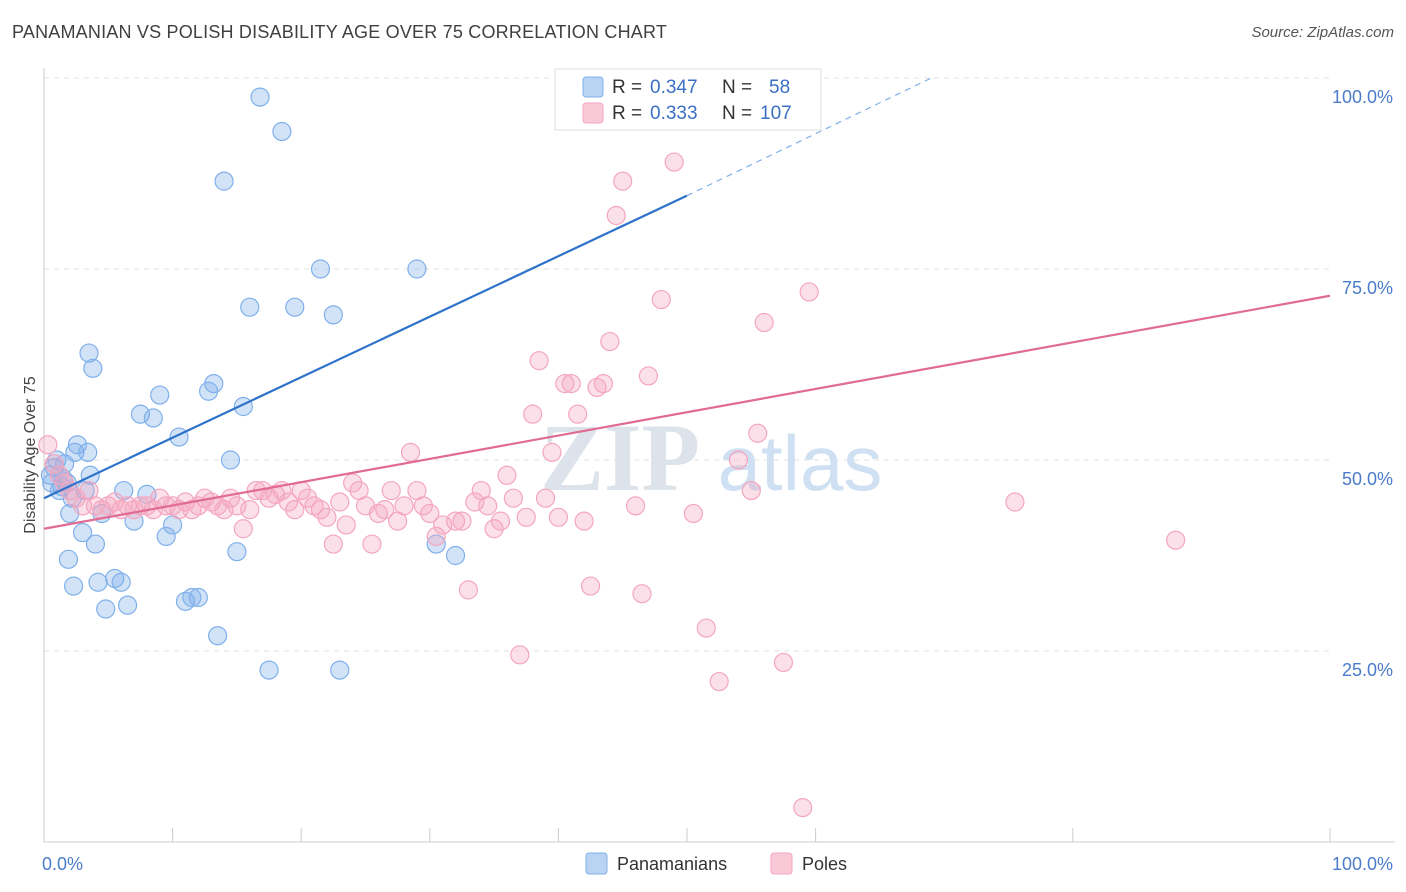  What do you see at coordinates (800, 463) in the screenshot?
I see `watermark-atlas: atlas` at bounding box center [800, 463].